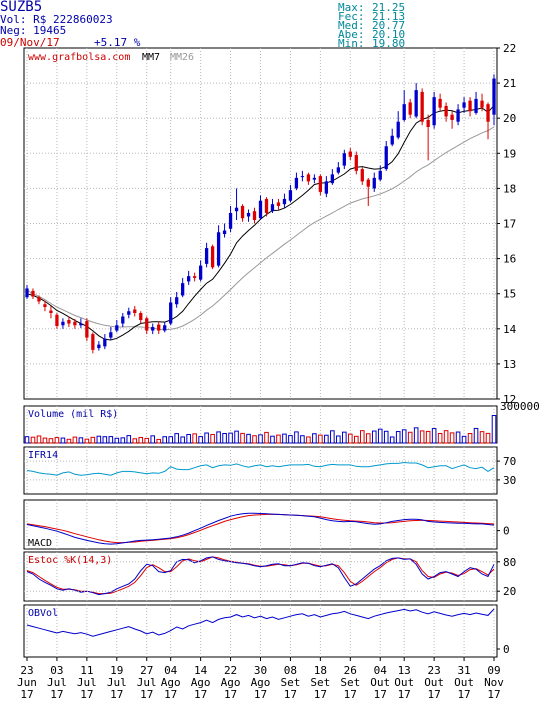 This screenshot has height=720, width=545. What do you see at coordinates (509, 48) in the screenshot?
I see `price-tick-label: 22` at bounding box center [509, 48].